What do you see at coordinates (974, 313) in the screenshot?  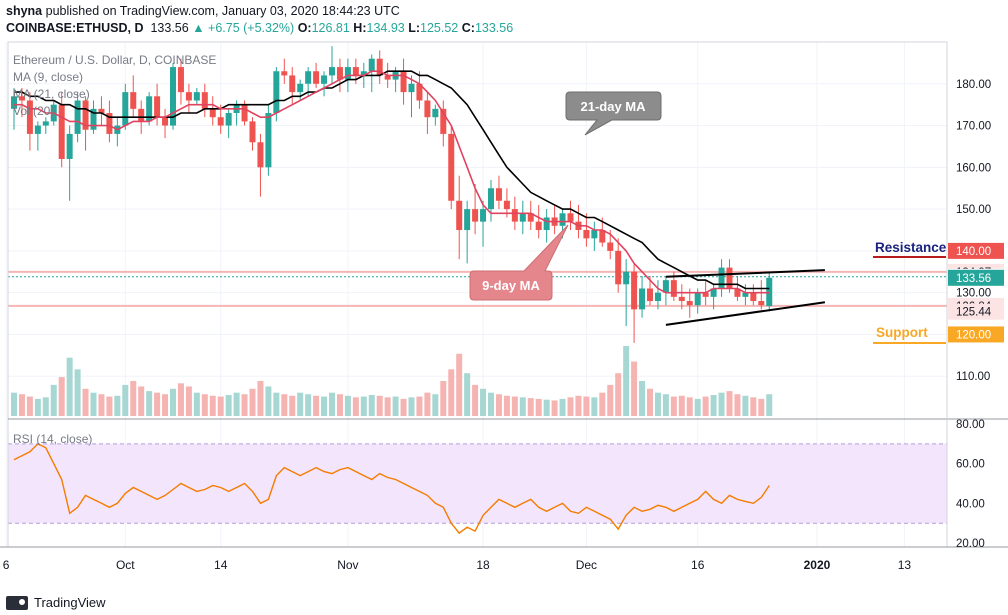 I see `price-label: 125.44` at bounding box center [974, 313].